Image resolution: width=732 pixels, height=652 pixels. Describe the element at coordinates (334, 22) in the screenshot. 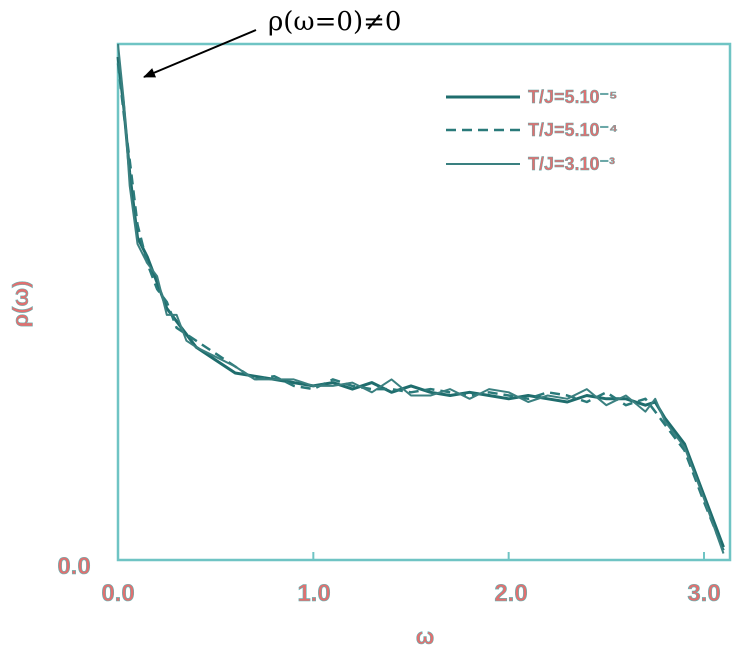

I see `annotation-text: ρ(ω=0)≠0` at that location.